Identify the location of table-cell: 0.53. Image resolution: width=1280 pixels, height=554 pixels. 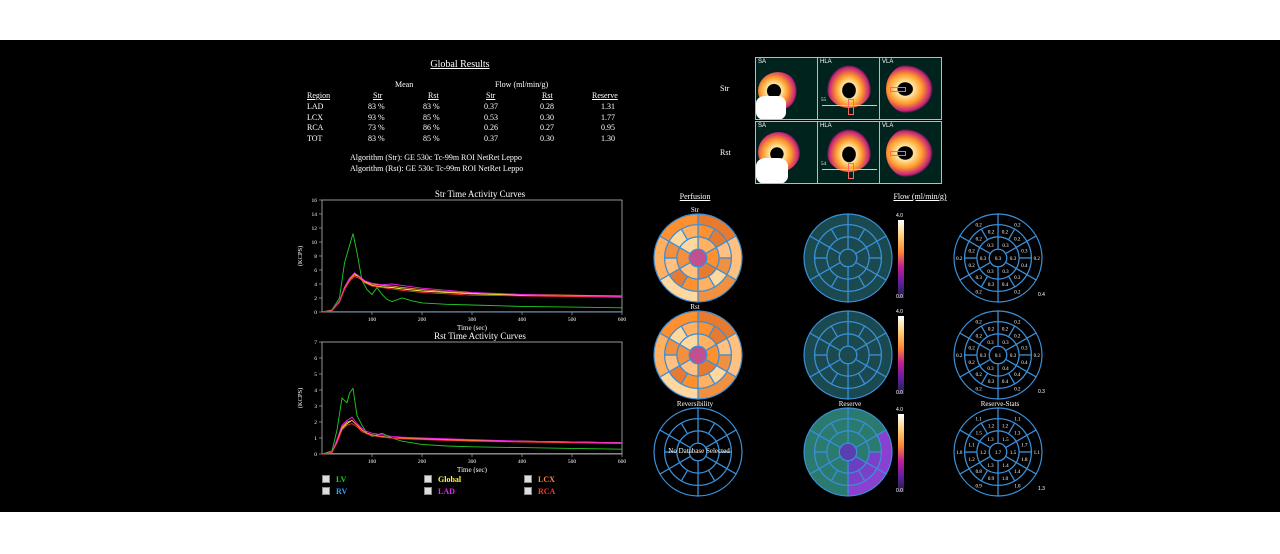
(491, 117).